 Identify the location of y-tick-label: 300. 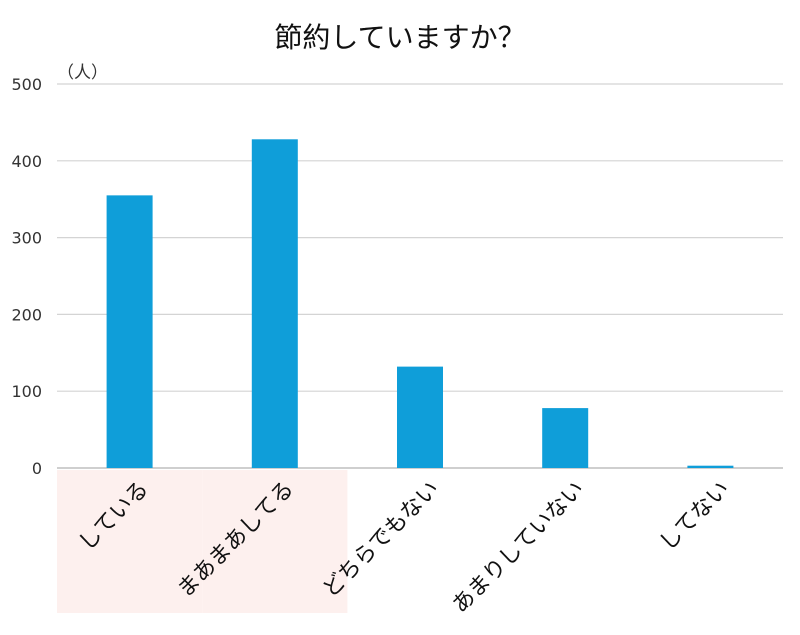
(26, 238).